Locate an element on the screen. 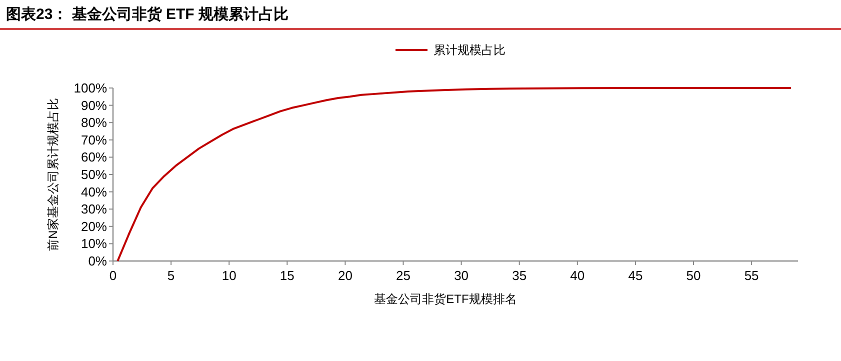 The width and height of the screenshot is (841, 361). y-tick-label: 30% is located at coordinates (94, 209).